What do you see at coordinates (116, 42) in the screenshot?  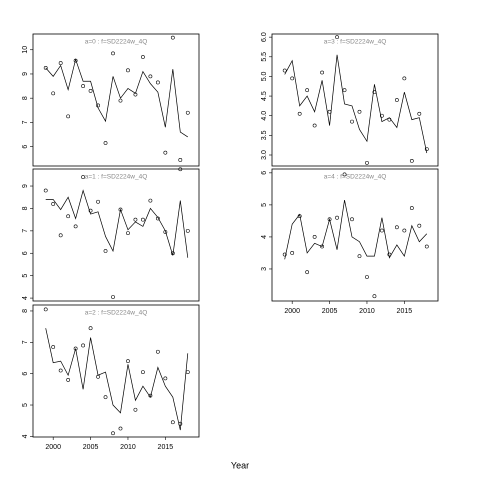 I see `panel-title: a=0 : f=SD2224w_4Q` at bounding box center [116, 42].